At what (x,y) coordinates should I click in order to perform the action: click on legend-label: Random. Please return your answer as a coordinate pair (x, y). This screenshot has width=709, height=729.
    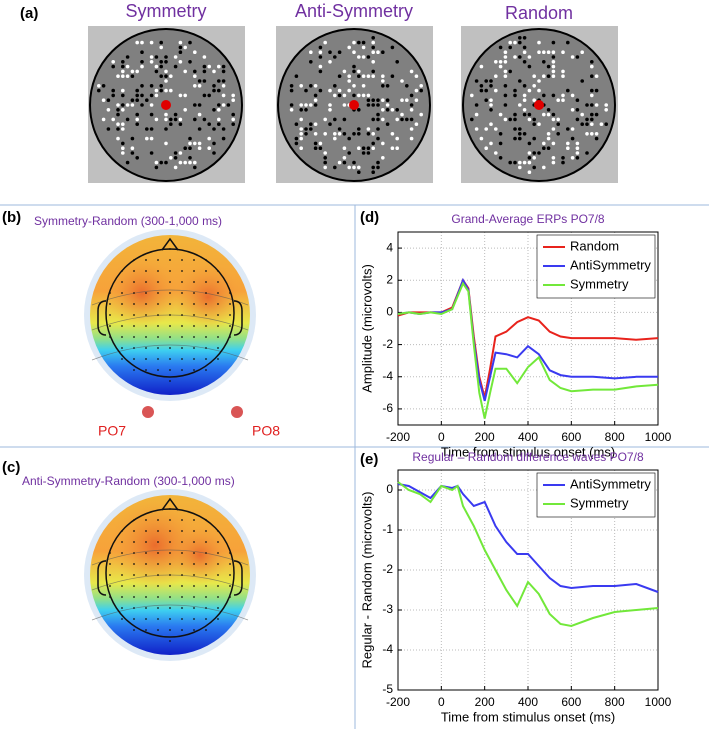
    Looking at the image, I should click on (594, 245).